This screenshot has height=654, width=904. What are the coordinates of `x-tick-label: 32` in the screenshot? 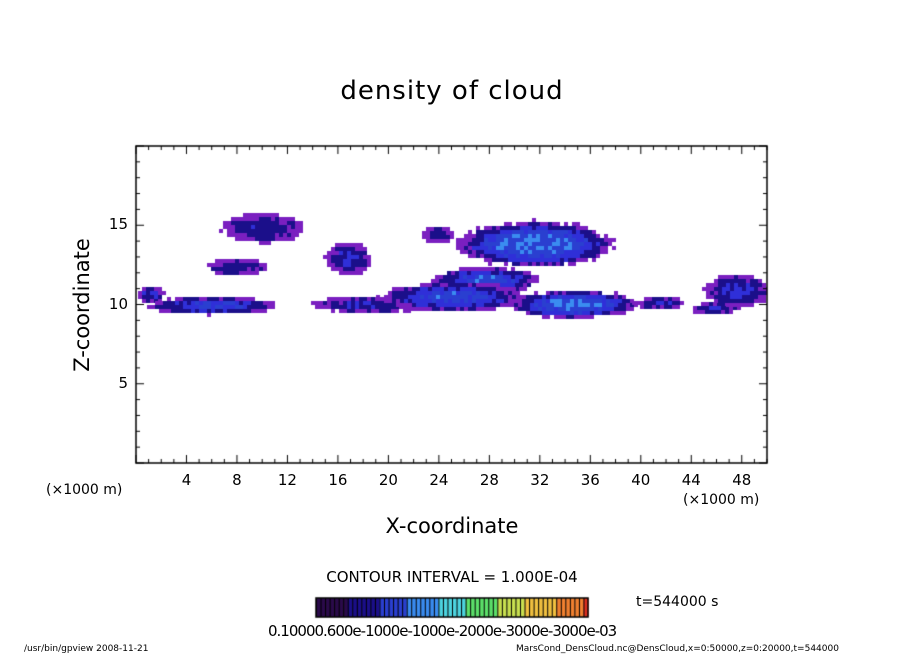 It's located at (540, 480).